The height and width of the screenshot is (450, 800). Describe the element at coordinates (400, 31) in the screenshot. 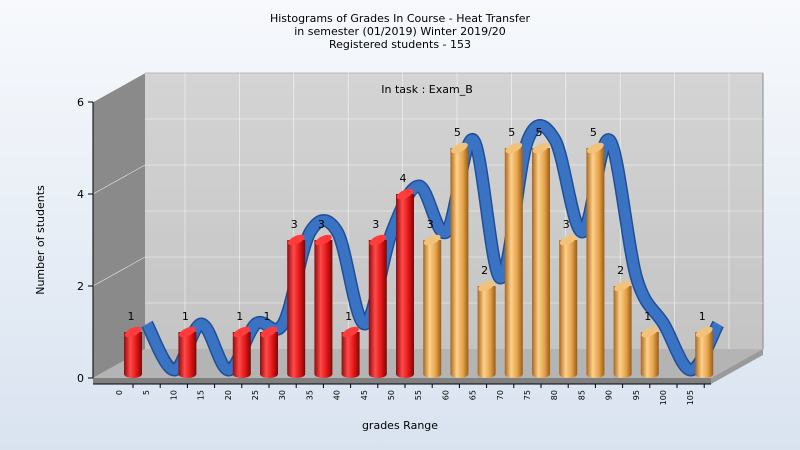

I see `chart-title-line-2: in semester (01/2019) Winter 2019/20` at that location.